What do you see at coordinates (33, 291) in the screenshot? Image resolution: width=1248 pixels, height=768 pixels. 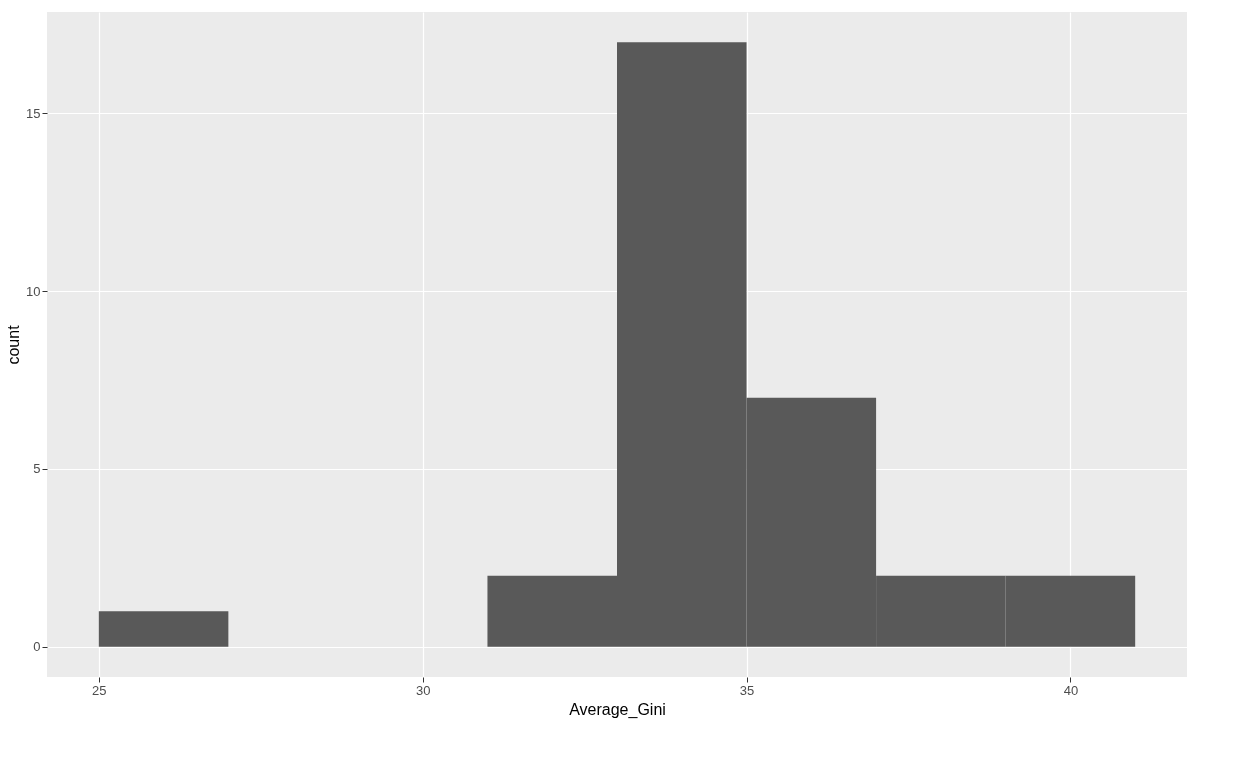 I see `y-tick-label: 10` at bounding box center [33, 291].